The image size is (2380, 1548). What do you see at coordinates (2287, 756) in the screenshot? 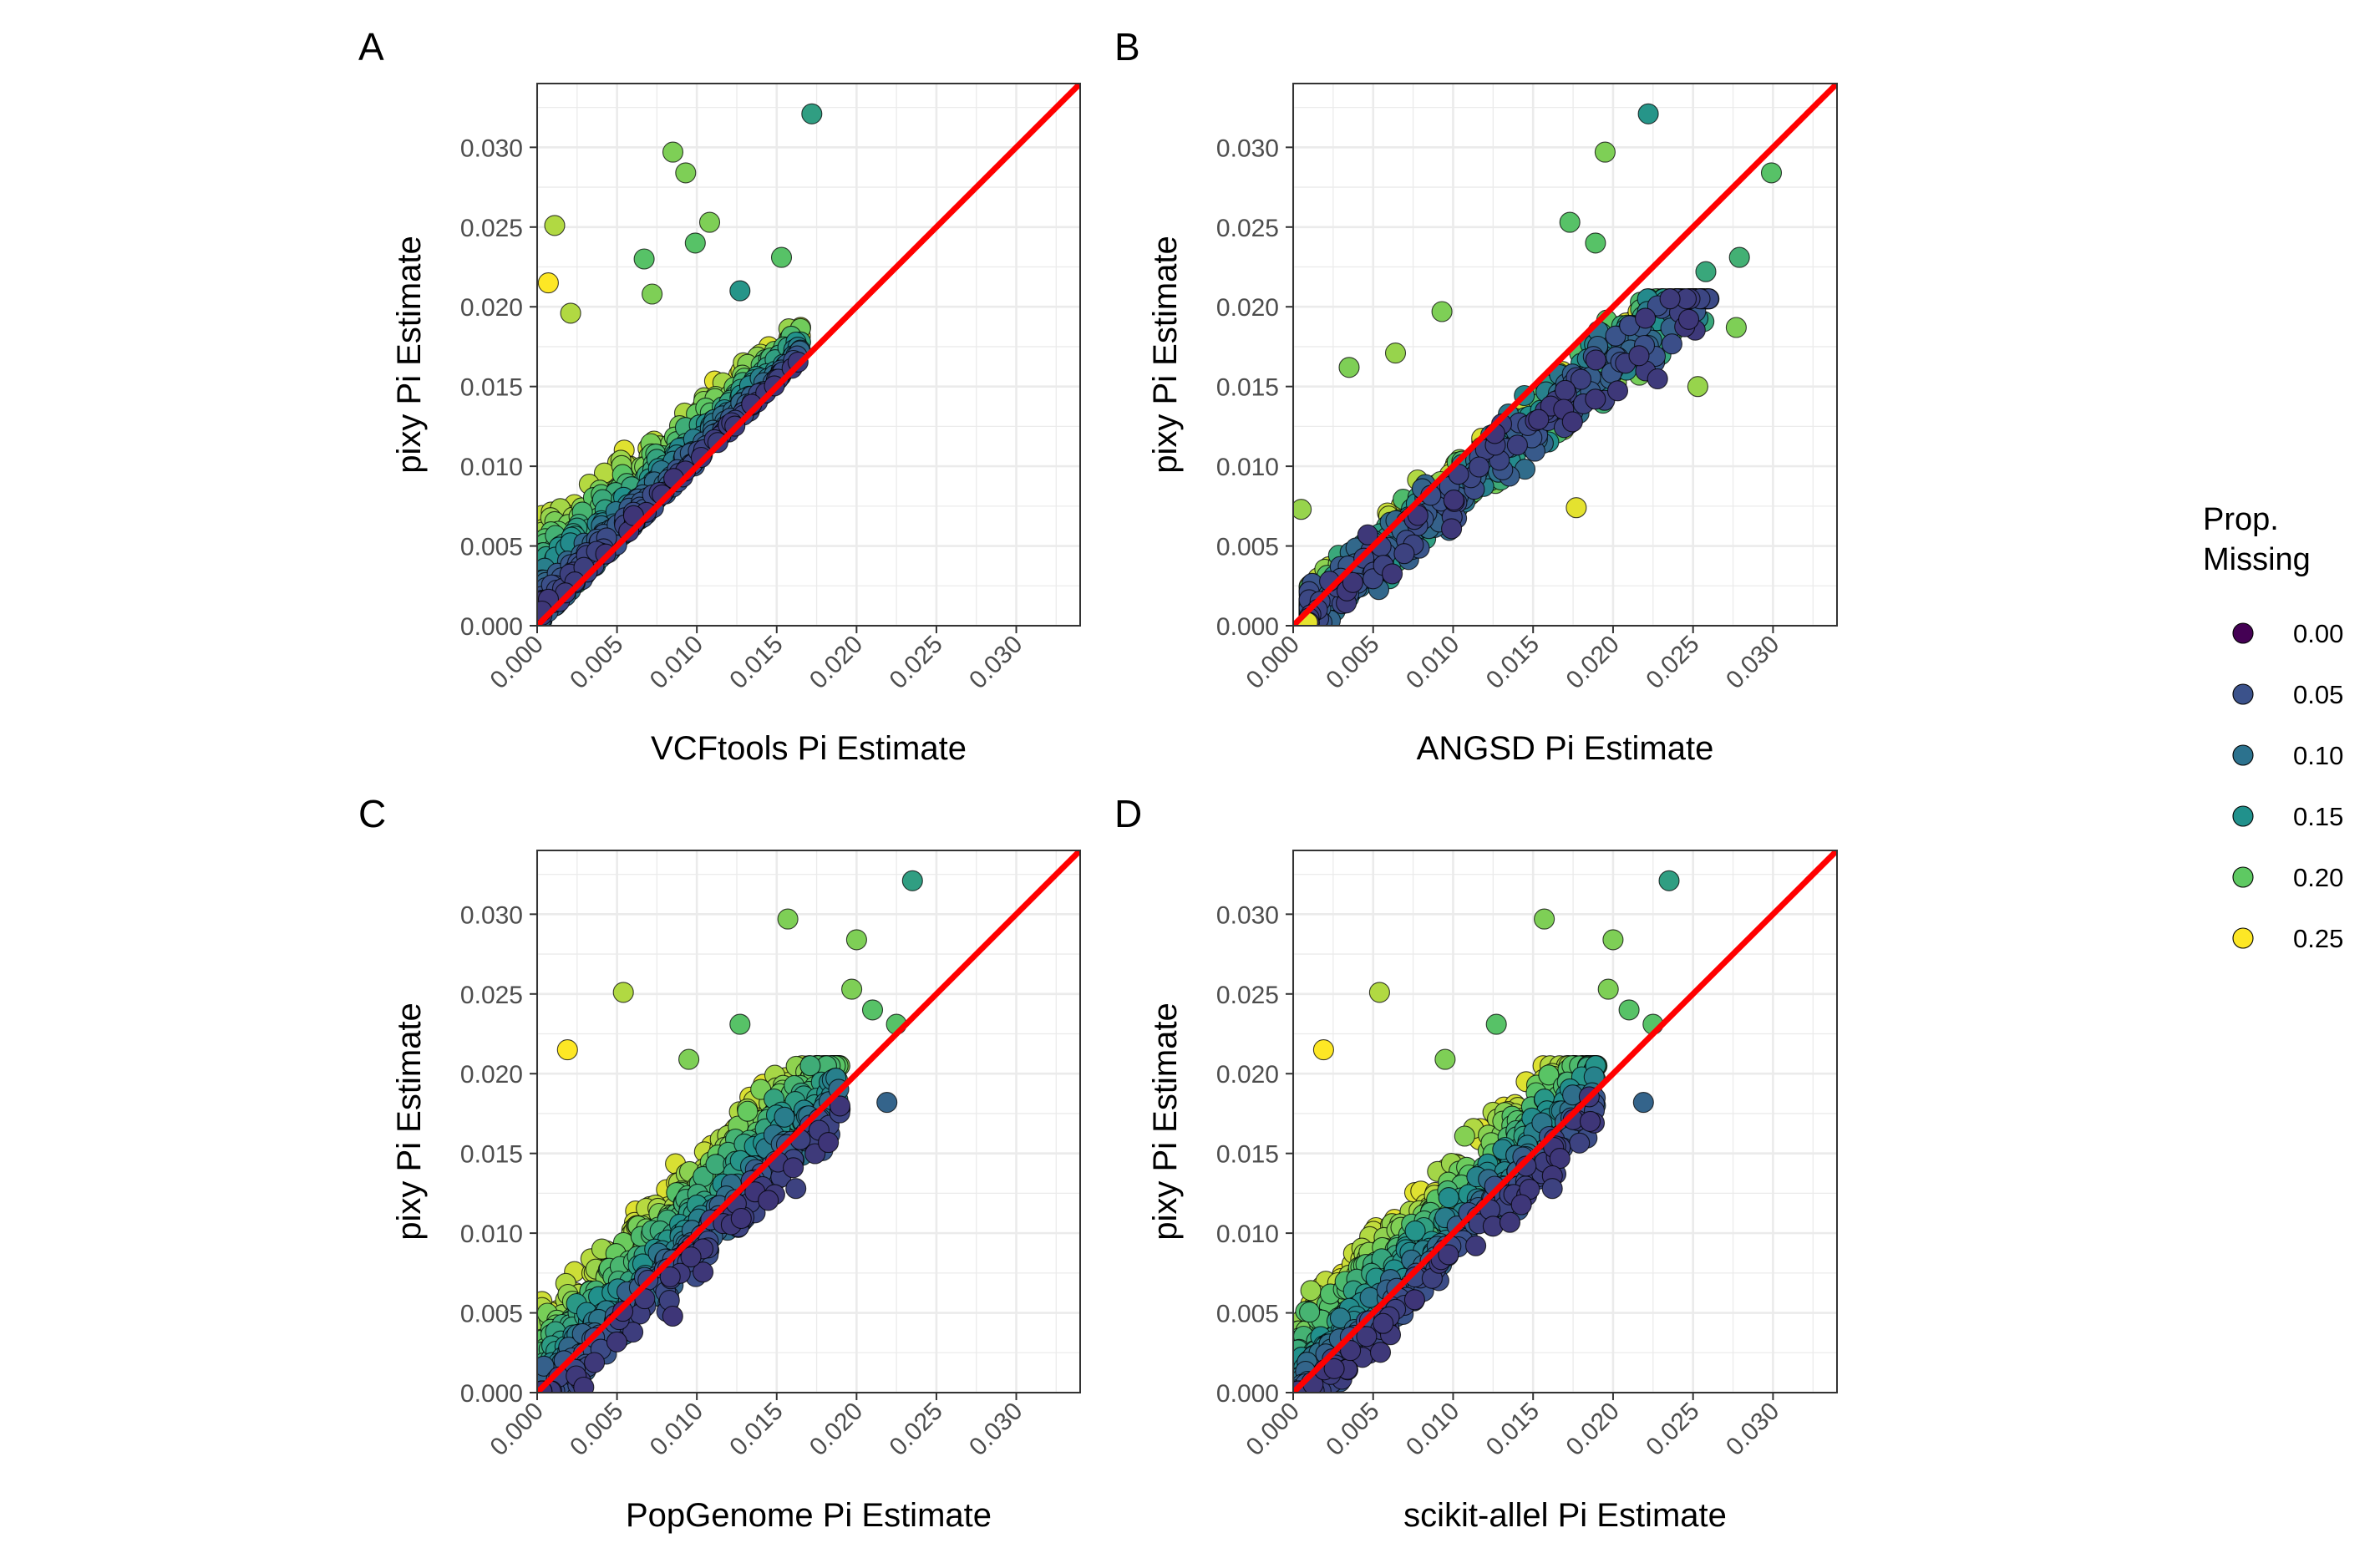
I see `legend-item: 0.10` at bounding box center [2287, 756].